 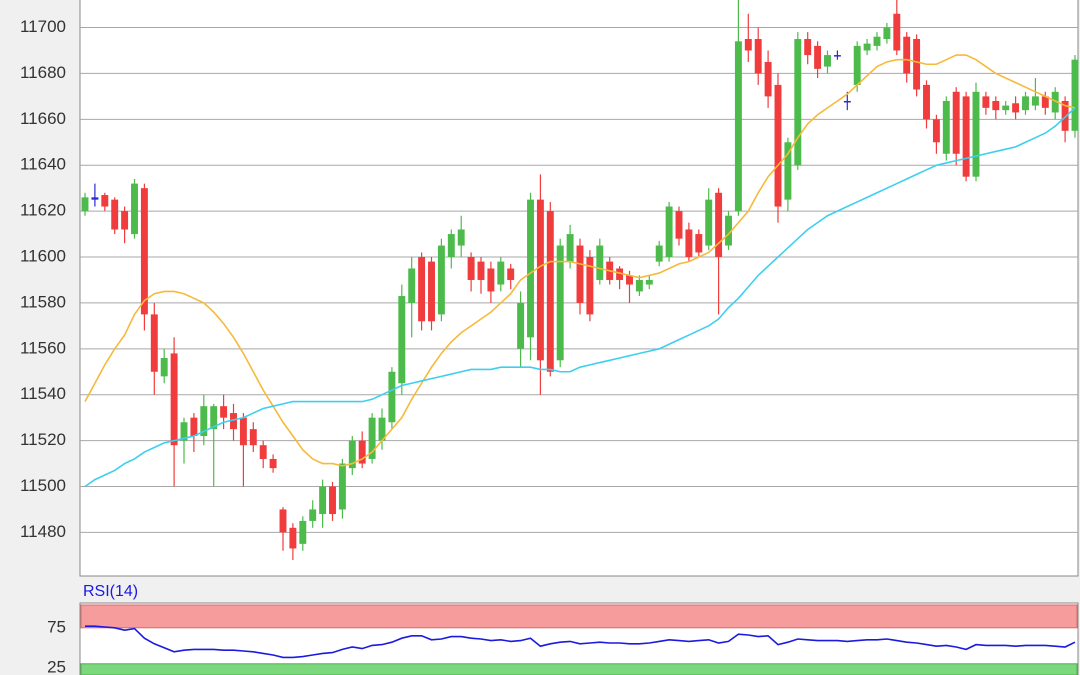 I want to click on y-tick-label: 11620, so click(x=43, y=210).